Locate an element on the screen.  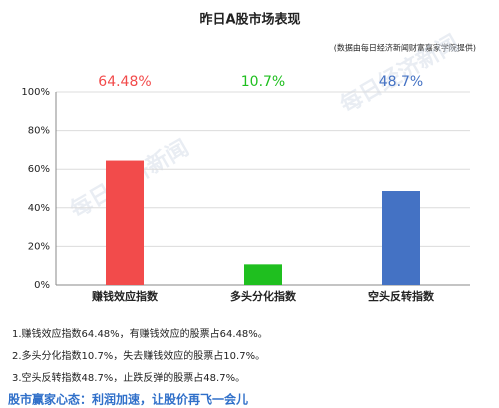
value-label: 64.48% is located at coordinates (124, 82).